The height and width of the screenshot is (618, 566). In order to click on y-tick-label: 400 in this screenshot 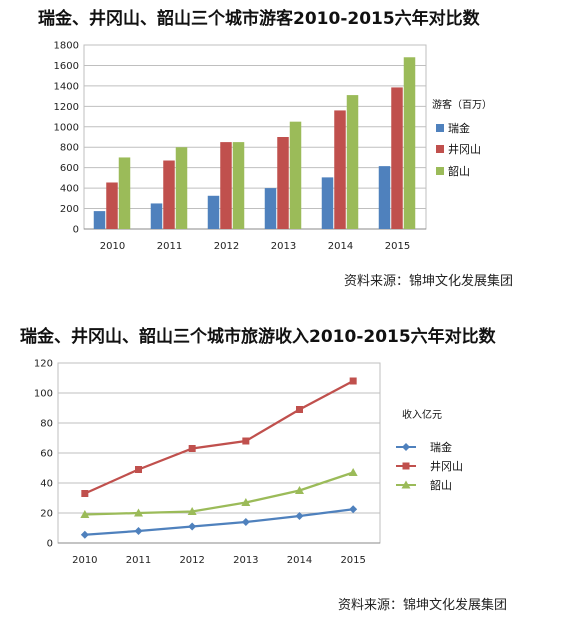, I will do `click(69, 189)`.